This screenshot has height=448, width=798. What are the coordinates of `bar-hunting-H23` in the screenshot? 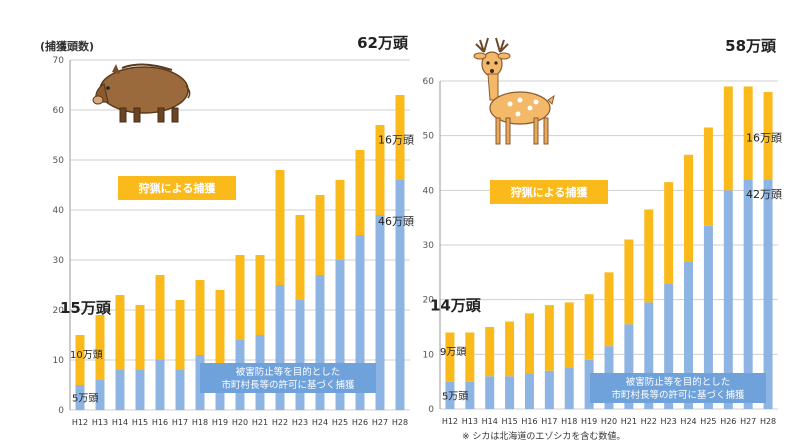 It's located at (669, 233).